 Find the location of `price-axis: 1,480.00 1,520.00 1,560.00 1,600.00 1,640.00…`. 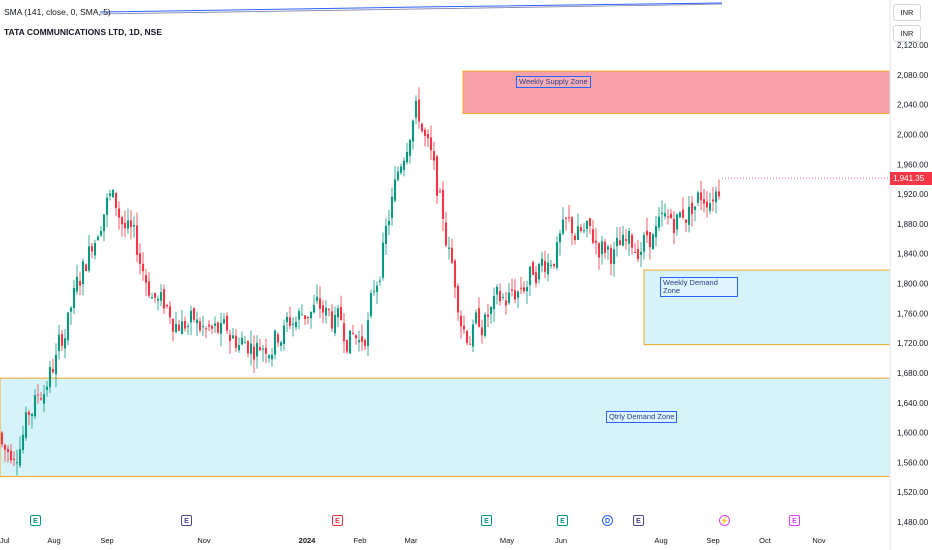

price-axis: 1,480.00 1,520.00 1,560.00 1,600.00 1,640.00… is located at coordinates (913, 284).